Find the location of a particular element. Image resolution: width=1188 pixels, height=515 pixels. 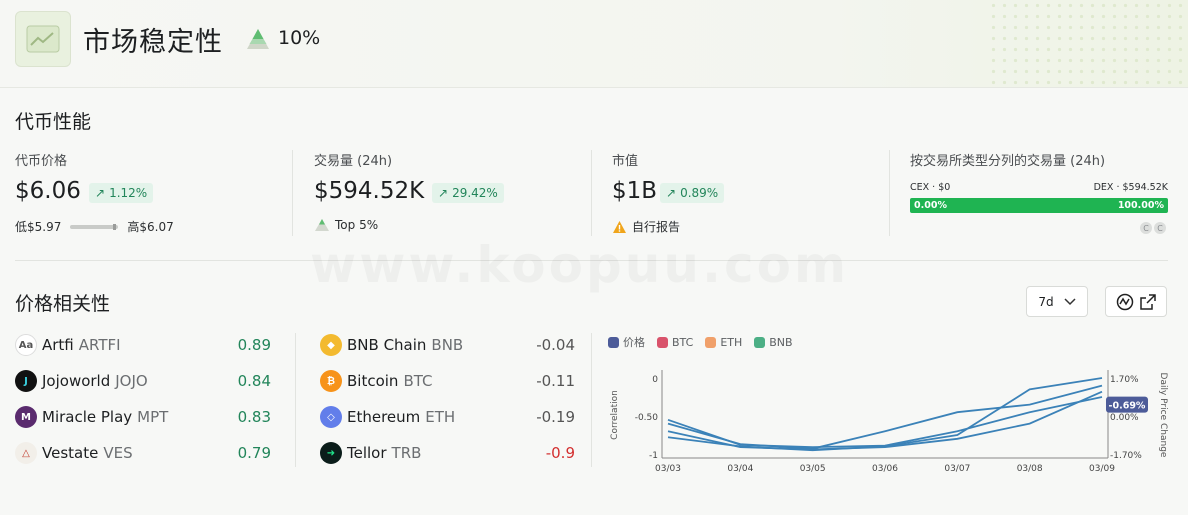

cex-percent: 0.00% is located at coordinates (930, 205).